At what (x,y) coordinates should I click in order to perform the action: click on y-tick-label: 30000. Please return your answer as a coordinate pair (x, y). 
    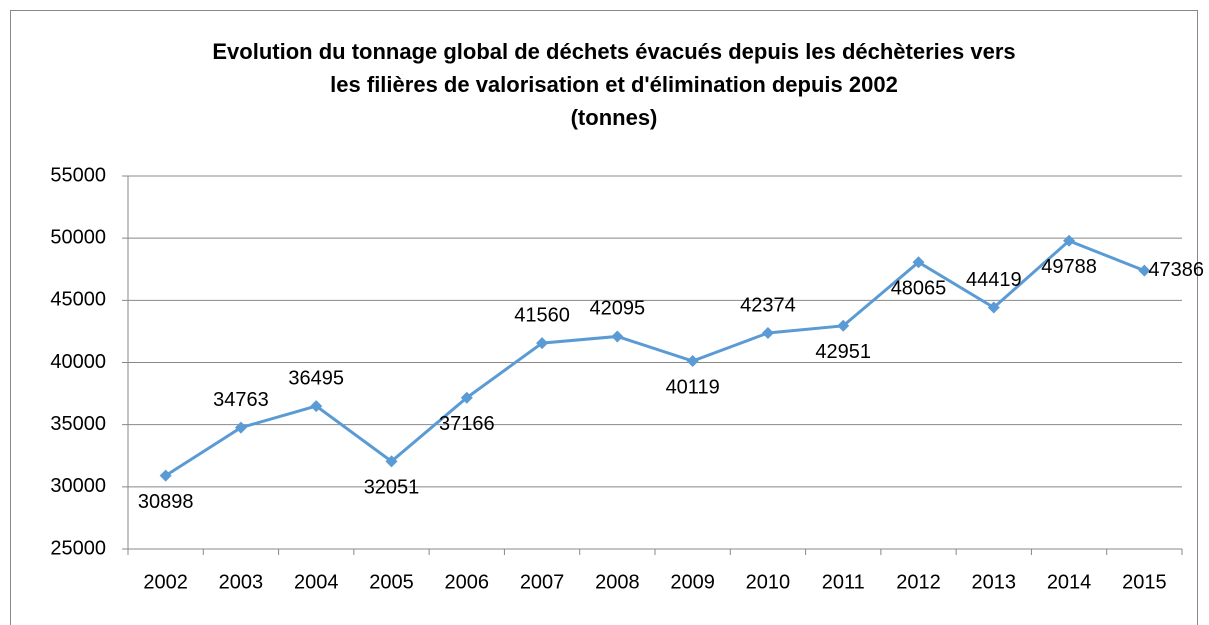
    Looking at the image, I should click on (78, 486).